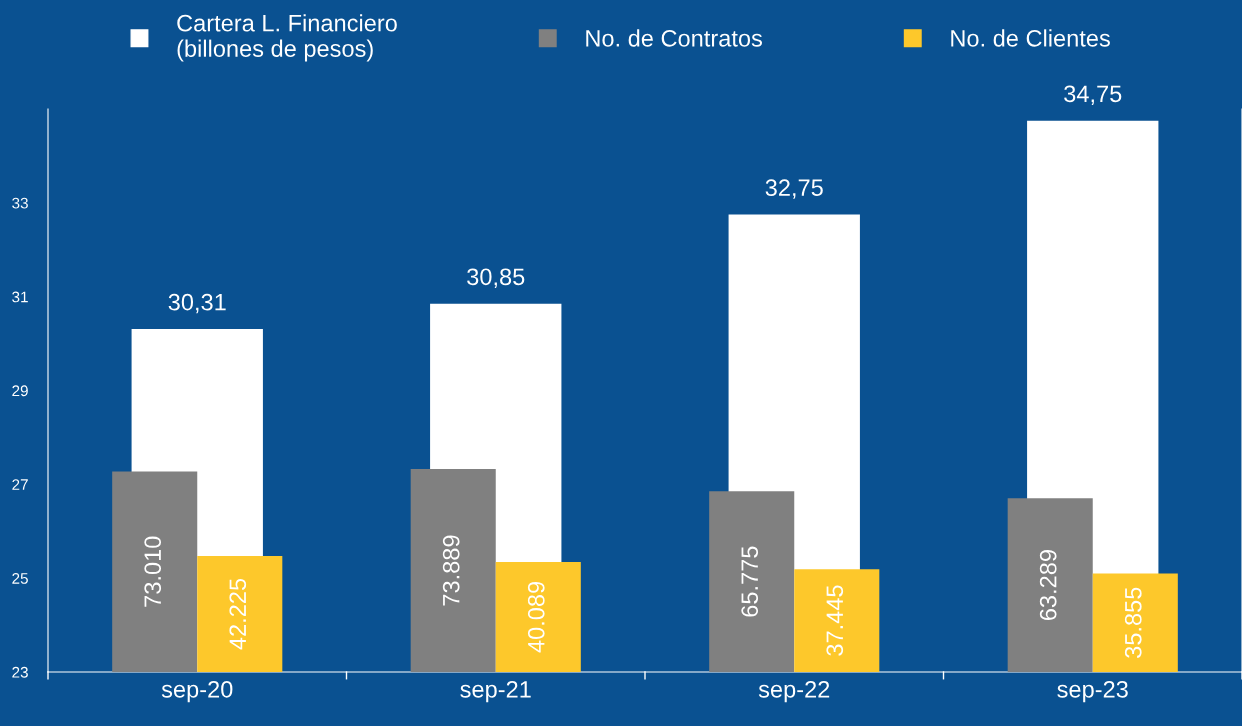 The height and width of the screenshot is (726, 1242). What do you see at coordinates (1093, 95) in the screenshot?
I see `data-label: 34,75` at bounding box center [1093, 95].